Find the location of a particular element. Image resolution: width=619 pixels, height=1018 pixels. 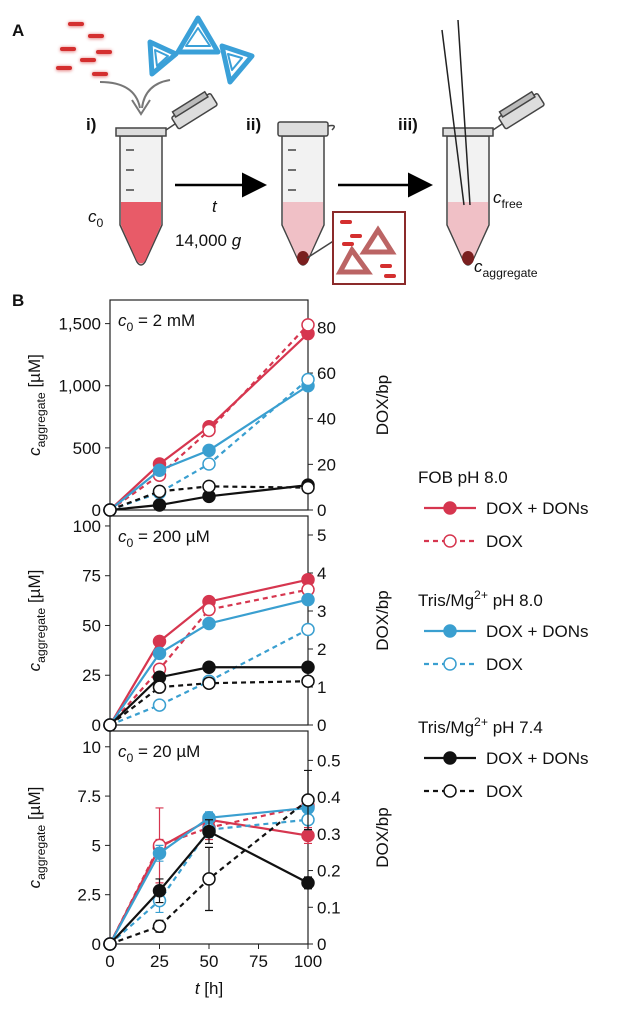

panel-label: A is located at coordinates (18, 30).